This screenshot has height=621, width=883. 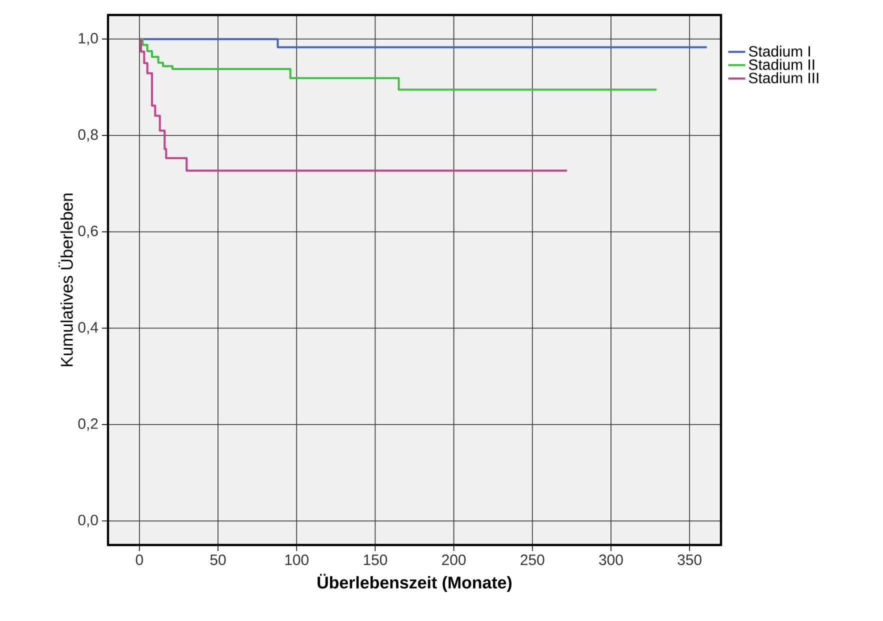 I want to click on x-axis-title: Überlebenszeit (Monate), so click(x=415, y=583).